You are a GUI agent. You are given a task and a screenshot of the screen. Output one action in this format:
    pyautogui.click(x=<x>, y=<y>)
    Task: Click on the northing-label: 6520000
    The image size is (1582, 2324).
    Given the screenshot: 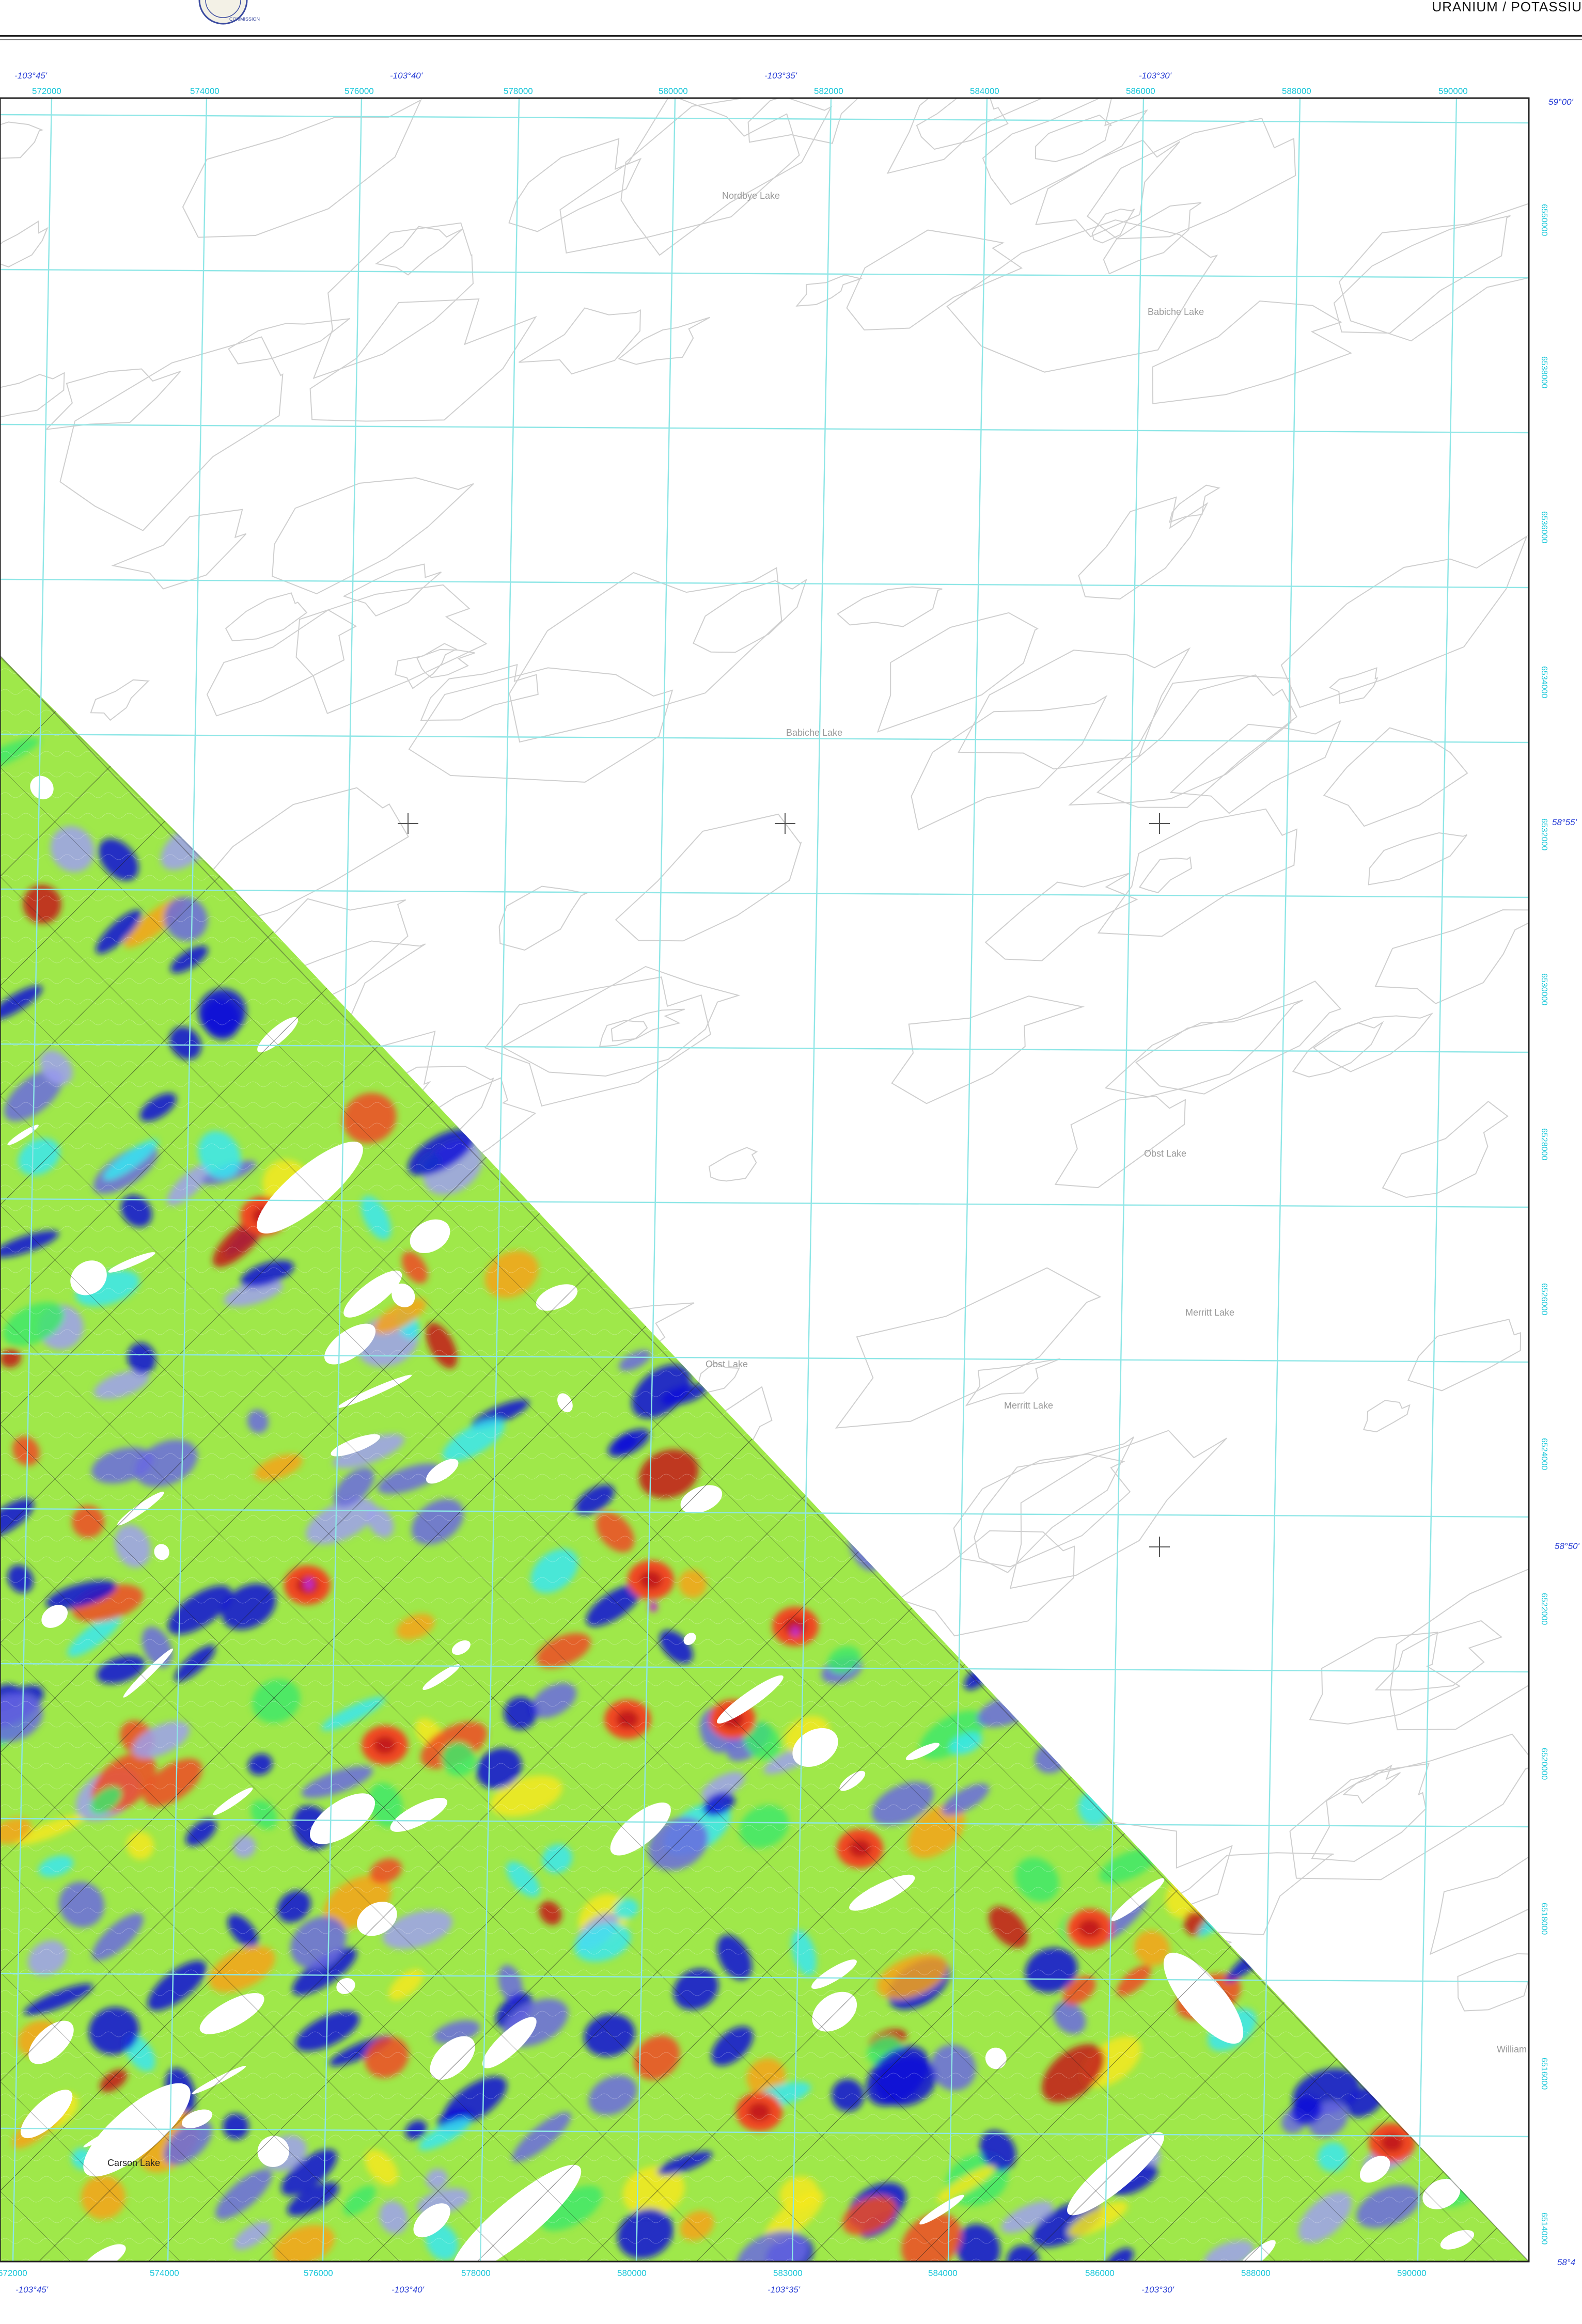 What is the action you would take?
    pyautogui.click(x=1544, y=1764)
    